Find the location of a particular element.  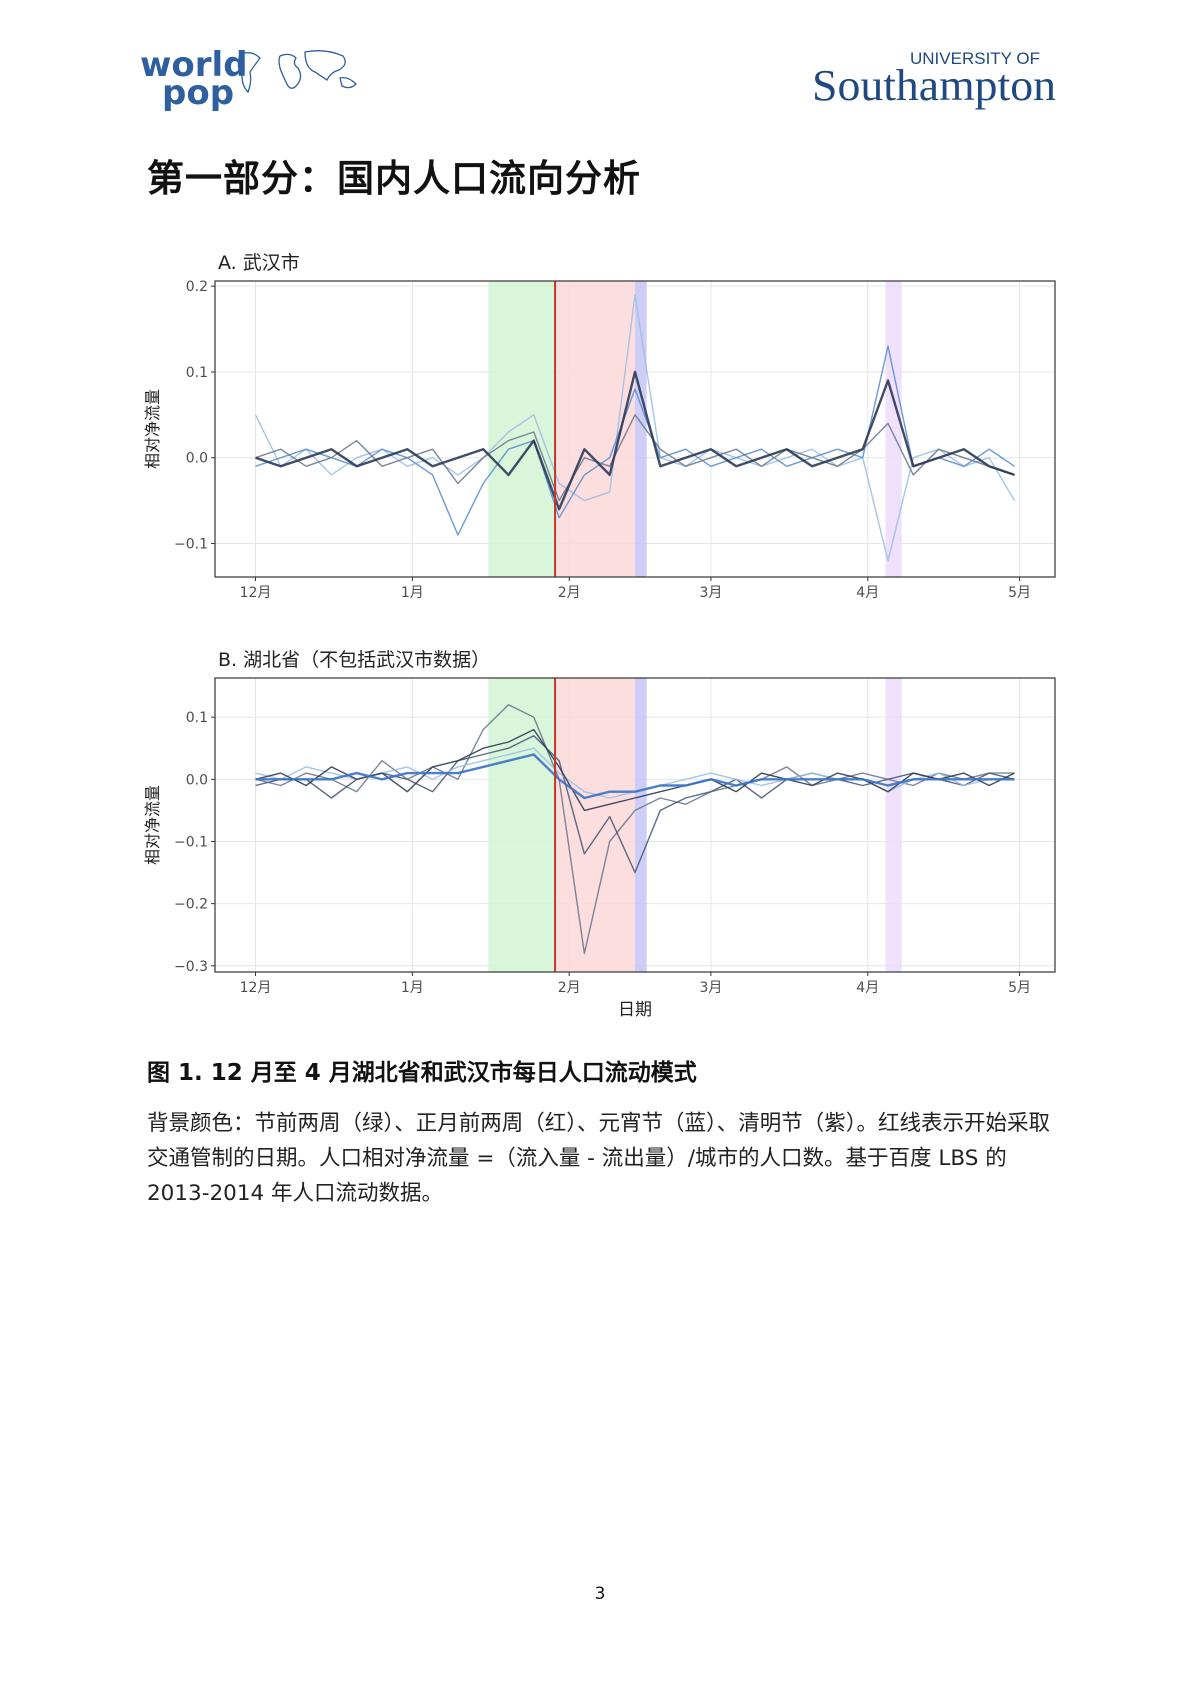

heading: 第一部分：国内人口流向分析 is located at coordinates (394, 178).